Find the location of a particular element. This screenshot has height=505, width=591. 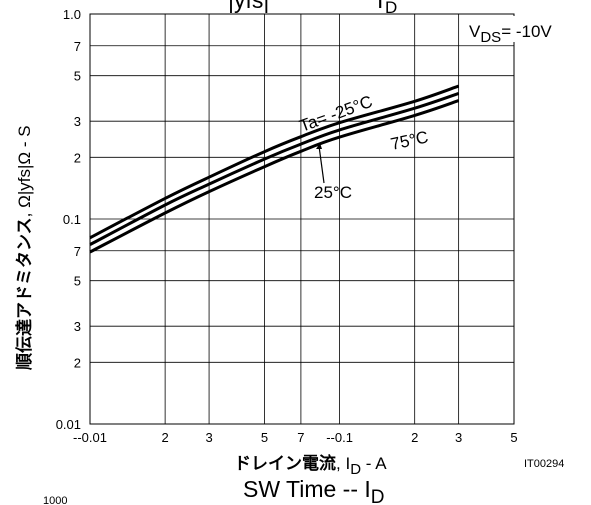

x-axis-label: ドレイン電流, ID - A is located at coordinates (310, 465).